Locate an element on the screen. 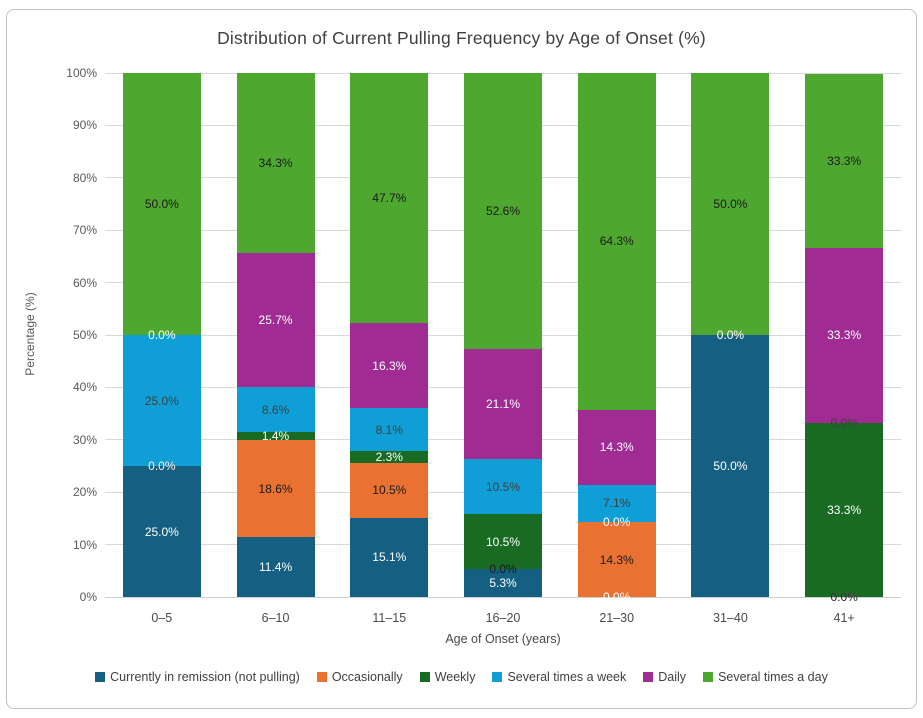 This screenshot has height=718, width=923. y-tick-label: 20% is located at coordinates (84, 492).